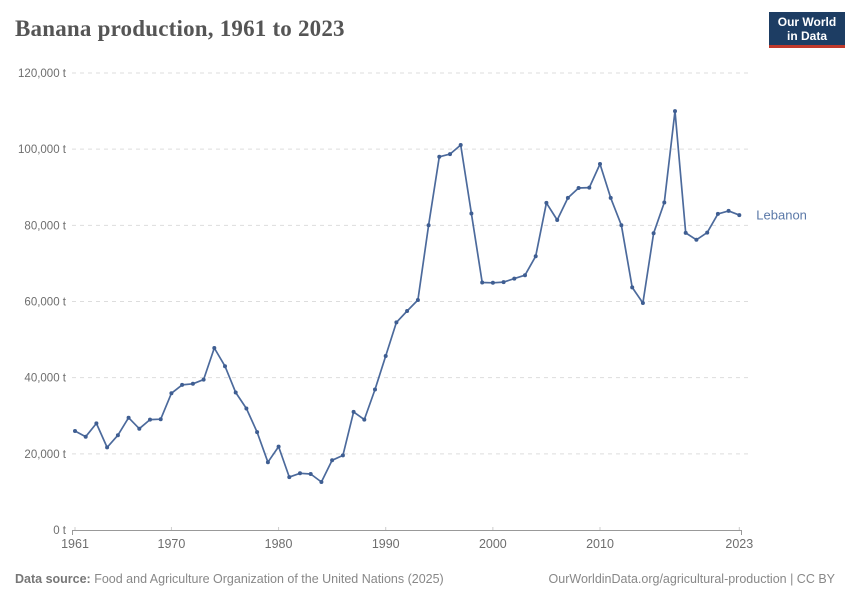 This screenshot has width=850, height=600. Describe the element at coordinates (739, 544) in the screenshot. I see `x-tick-label: 2023` at that location.